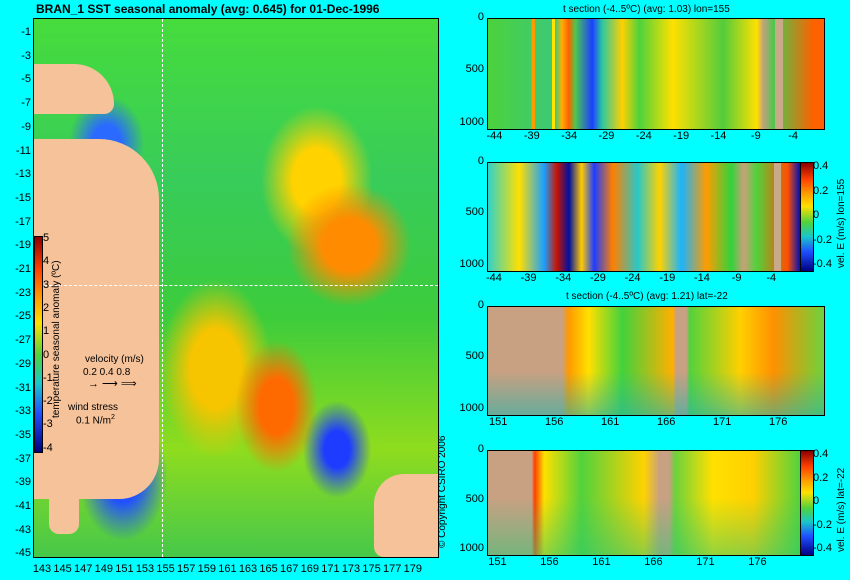 The width and height of the screenshot is (850, 580). I want to click on map-y-tick: -45, so click(23, 553).